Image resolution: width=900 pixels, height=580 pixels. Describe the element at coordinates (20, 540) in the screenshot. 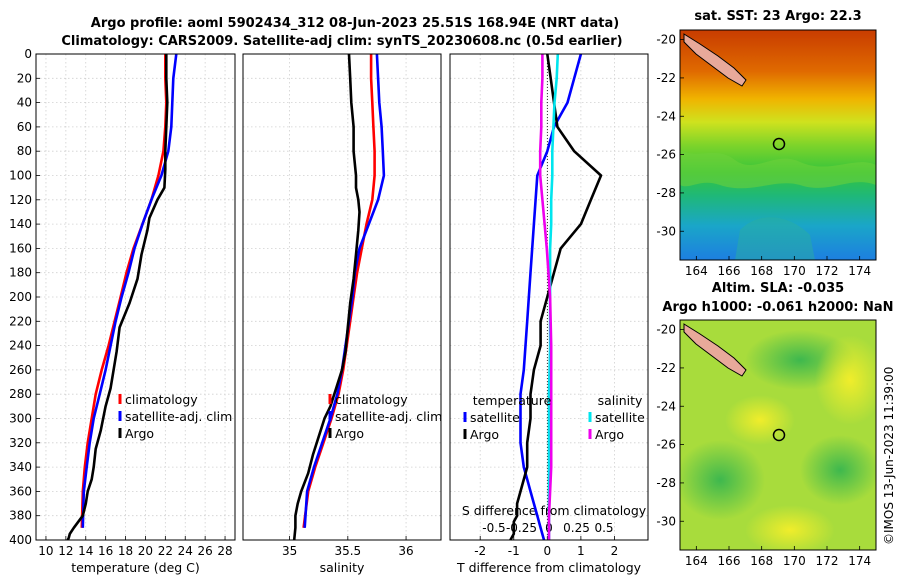

I see `y-tick-label: 400` at that location.